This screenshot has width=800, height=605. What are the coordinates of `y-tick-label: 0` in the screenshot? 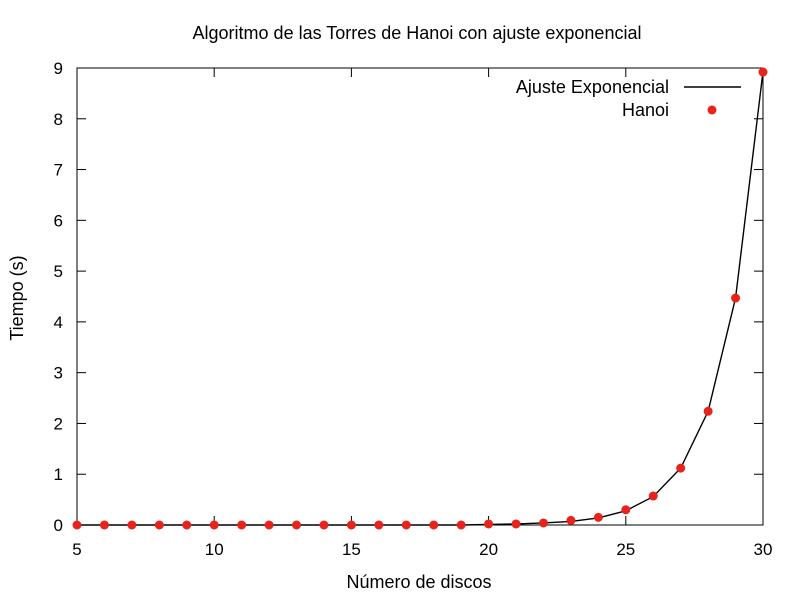 It's located at (58, 525).